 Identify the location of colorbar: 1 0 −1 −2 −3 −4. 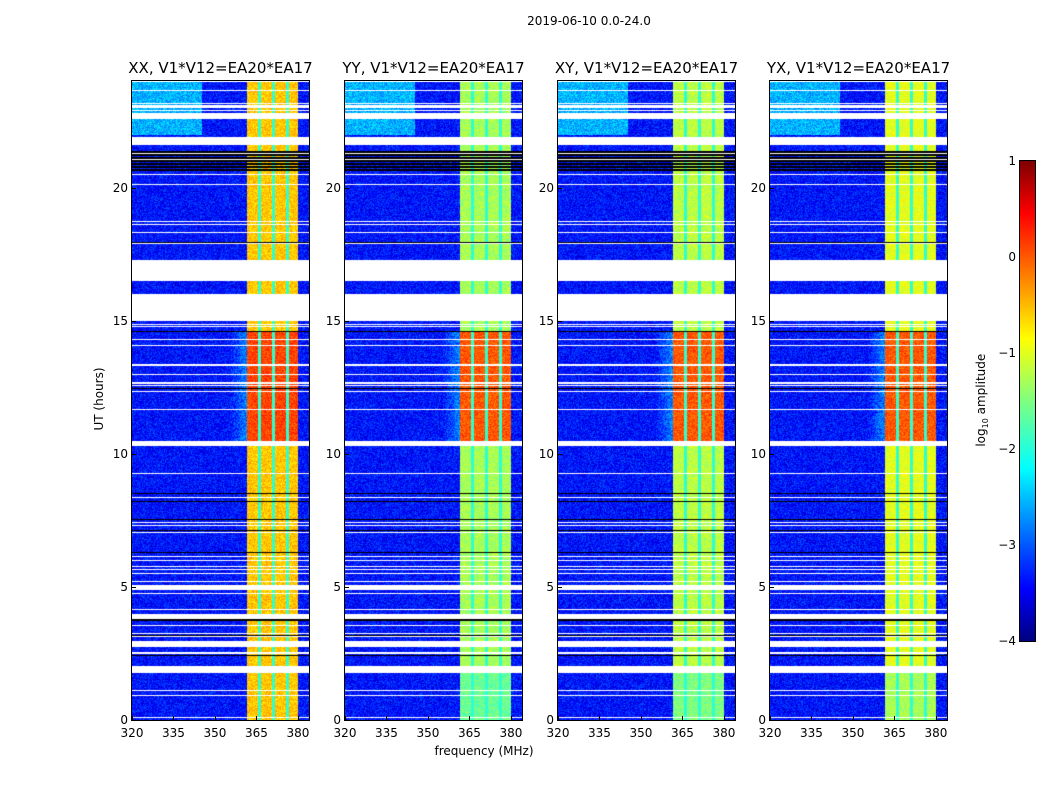
(1017, 401).